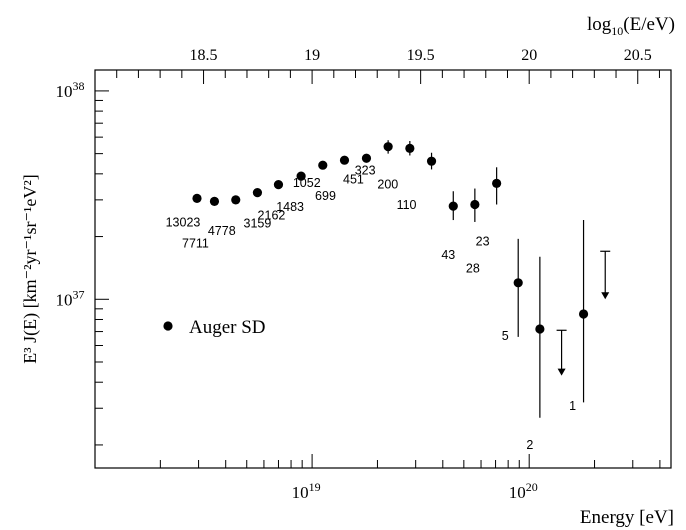 This screenshot has width=686, height=530. What do you see at coordinates (204, 55) in the screenshot?
I see `top-tick-label: 18.5` at bounding box center [204, 55].